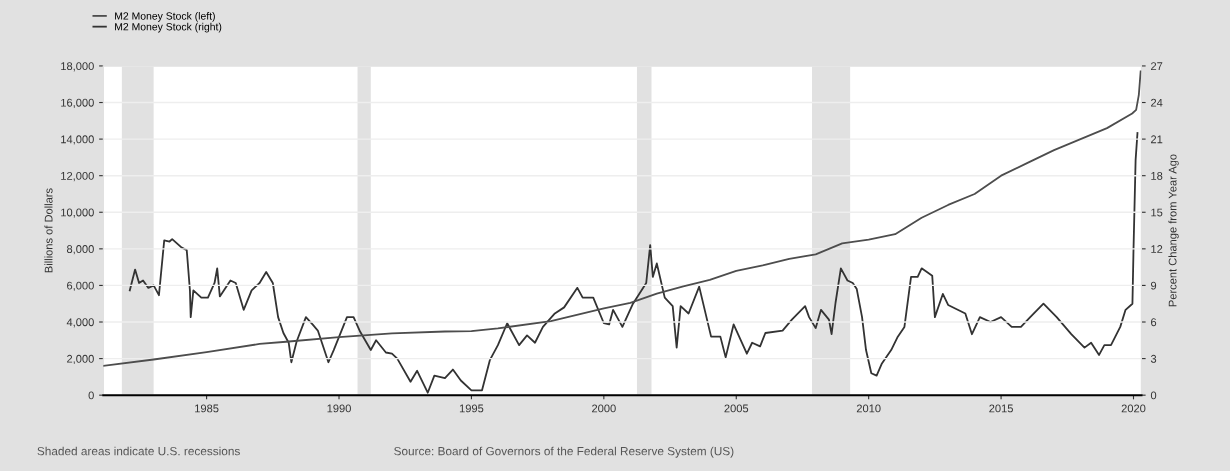 The image size is (1230, 471). I want to click on y2-tick-label: 3, so click(1153, 358).